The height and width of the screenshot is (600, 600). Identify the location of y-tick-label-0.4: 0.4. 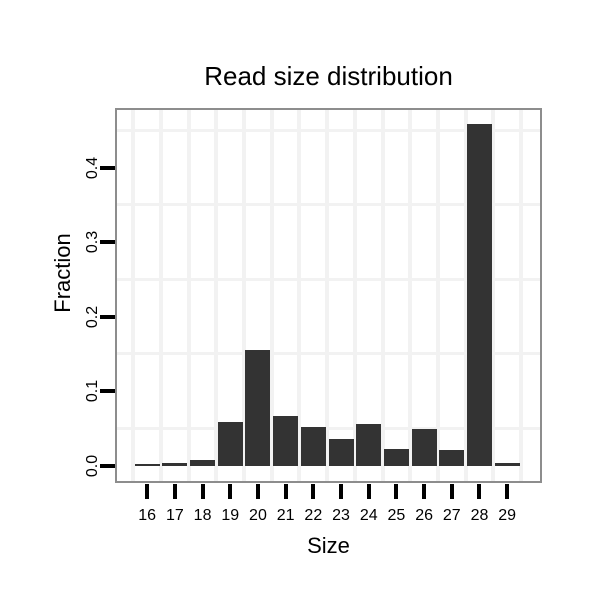
(92, 167).